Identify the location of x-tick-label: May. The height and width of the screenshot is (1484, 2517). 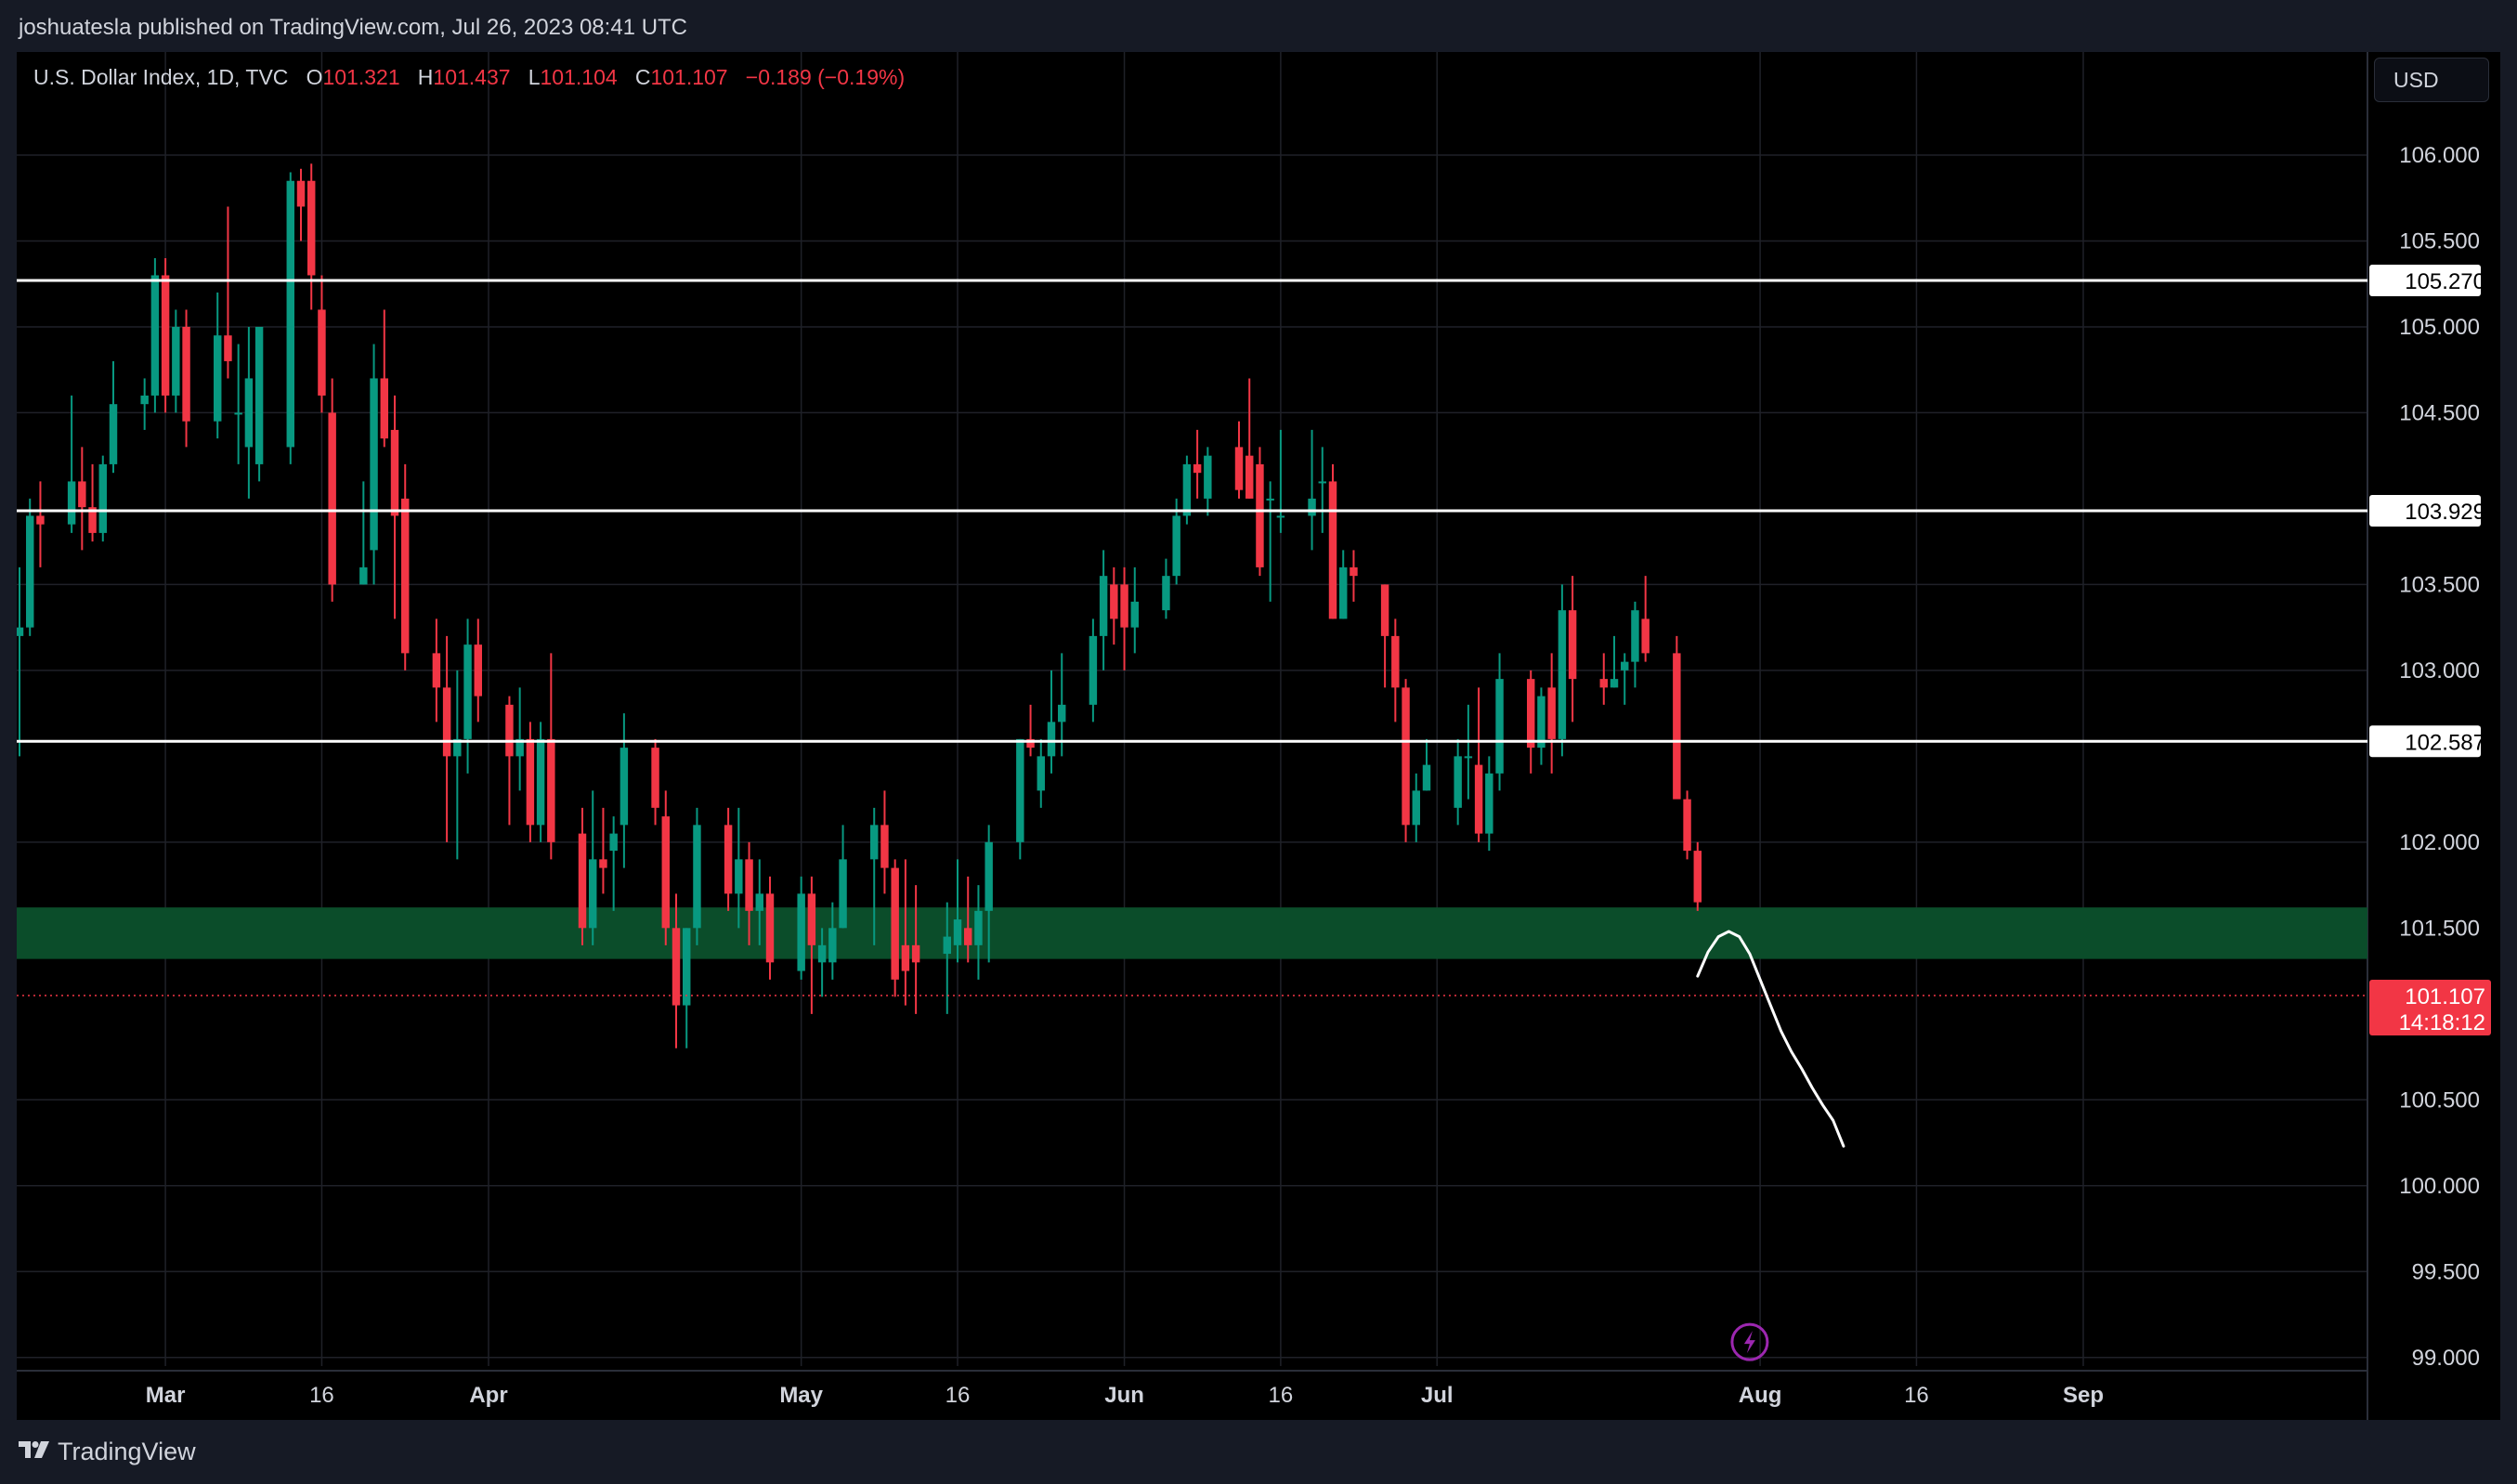
(801, 1395).